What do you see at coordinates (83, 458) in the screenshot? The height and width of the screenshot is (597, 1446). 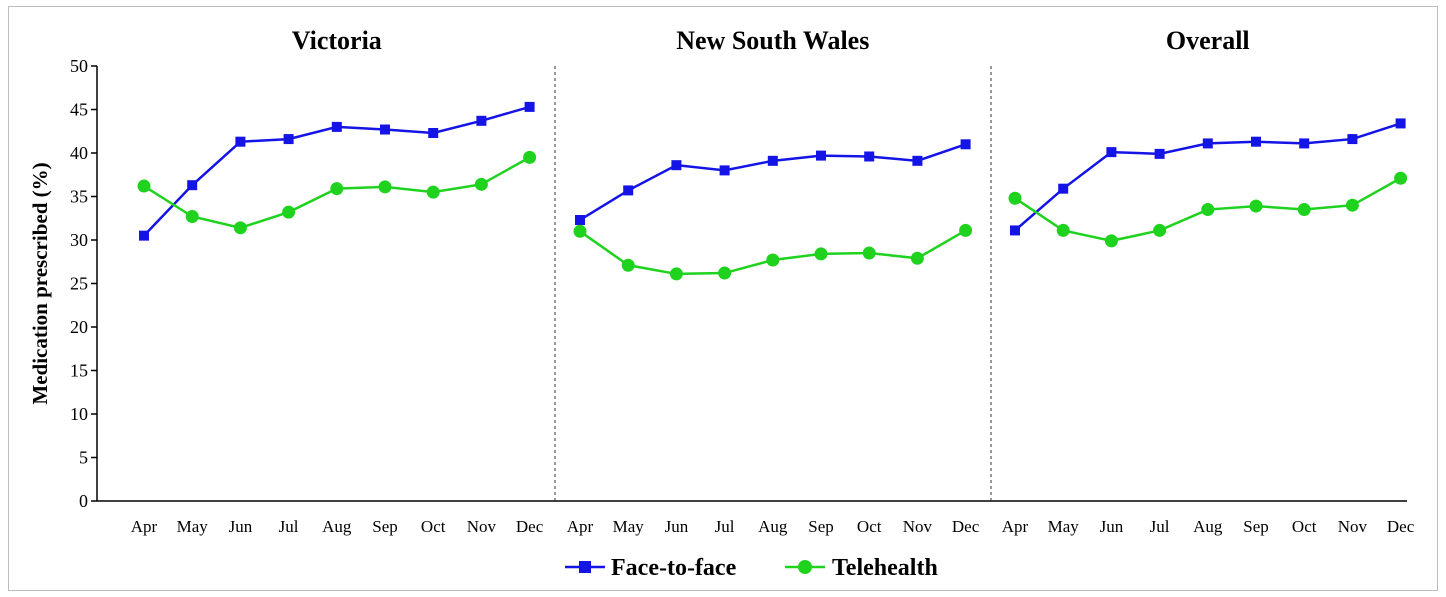 I see `y-tick-label: 5` at bounding box center [83, 458].